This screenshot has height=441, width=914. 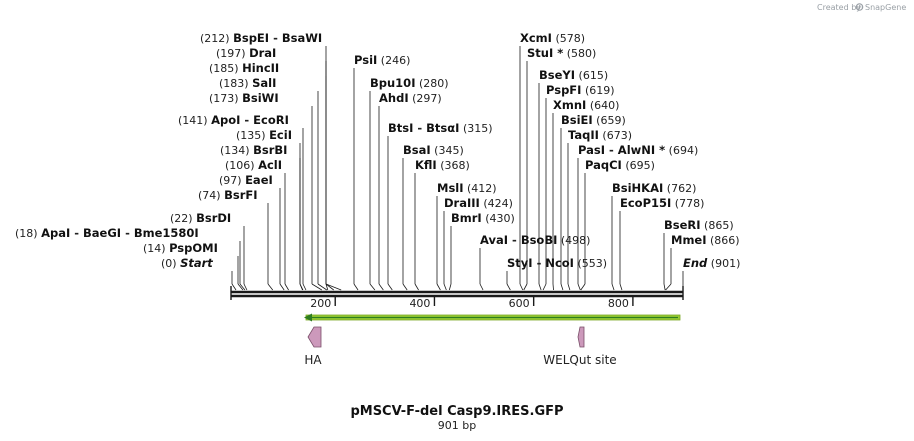 I want to click on site-label: BsiEI (659), so click(x=593, y=120).